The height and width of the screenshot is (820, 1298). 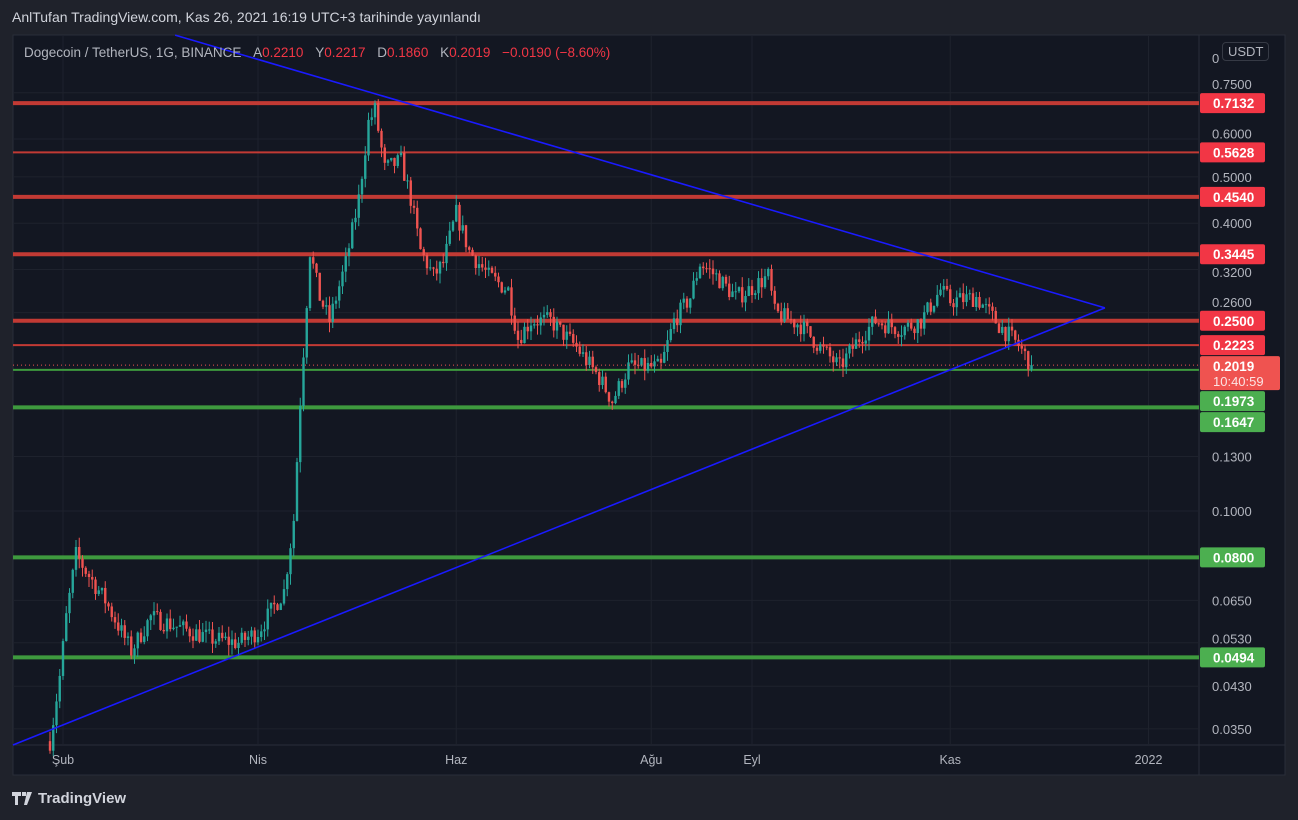 I want to click on level-tag-label: 0.5628, so click(x=1234, y=152).